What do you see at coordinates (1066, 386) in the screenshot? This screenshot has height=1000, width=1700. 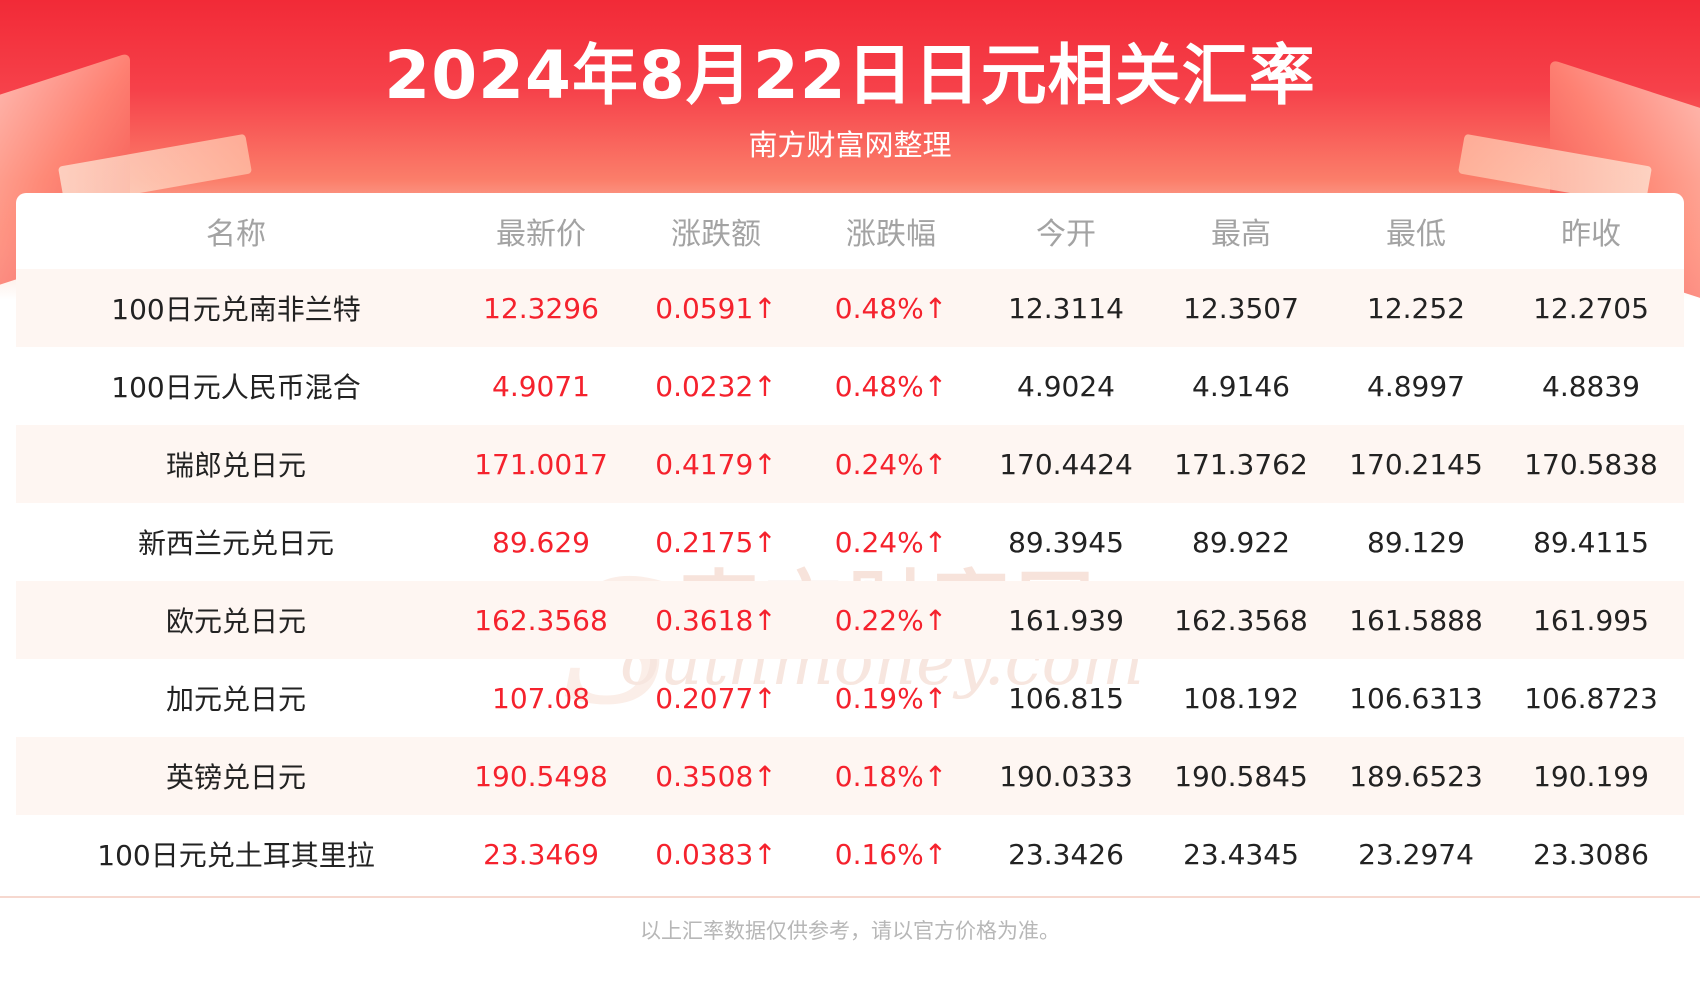 I see `open-price: 4.9024` at bounding box center [1066, 386].